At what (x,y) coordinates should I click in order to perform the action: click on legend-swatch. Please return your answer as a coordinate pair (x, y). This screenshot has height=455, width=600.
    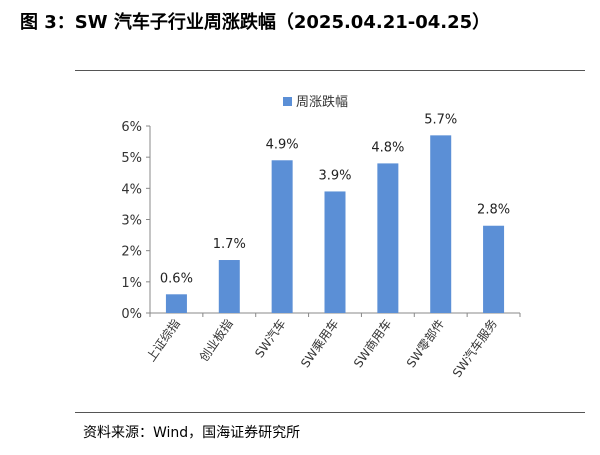
    Looking at the image, I should click on (287, 101).